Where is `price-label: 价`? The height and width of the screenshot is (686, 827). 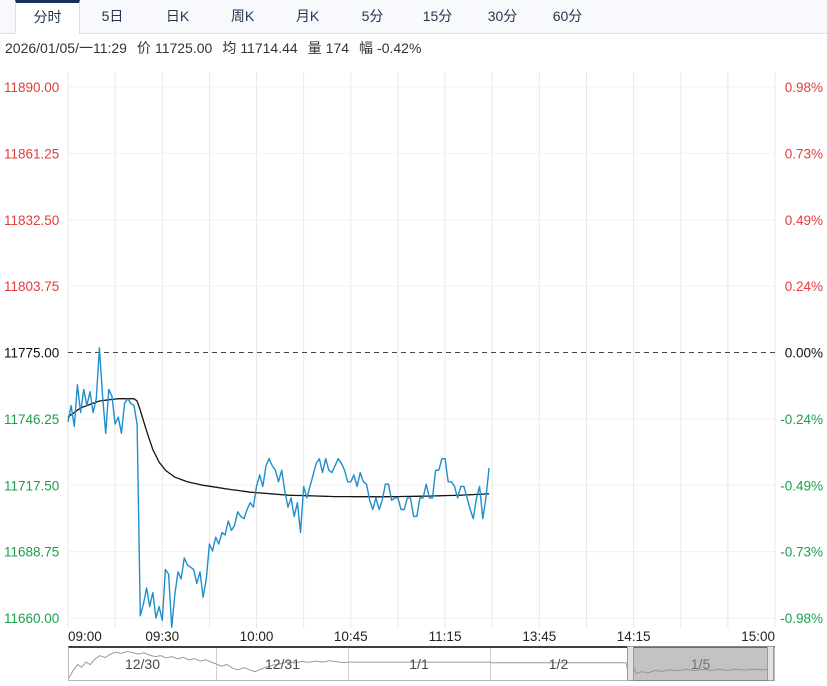
price-label: 价 is located at coordinates (143, 48).